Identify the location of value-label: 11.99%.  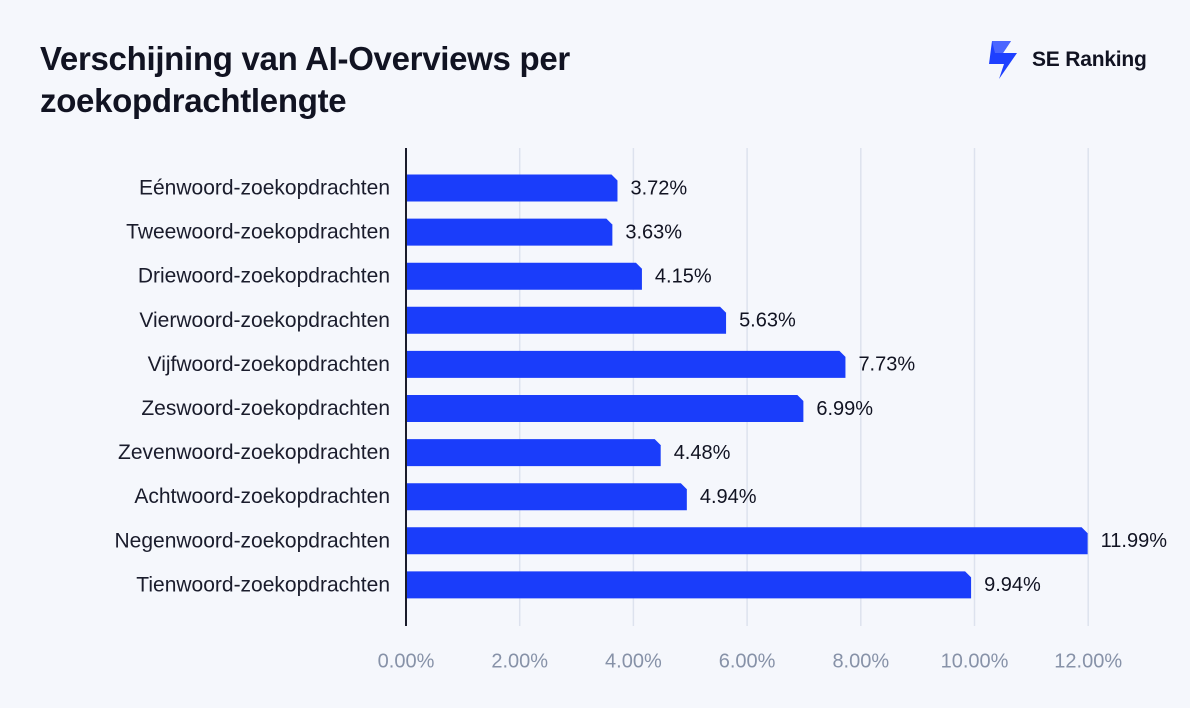
(1134, 541).